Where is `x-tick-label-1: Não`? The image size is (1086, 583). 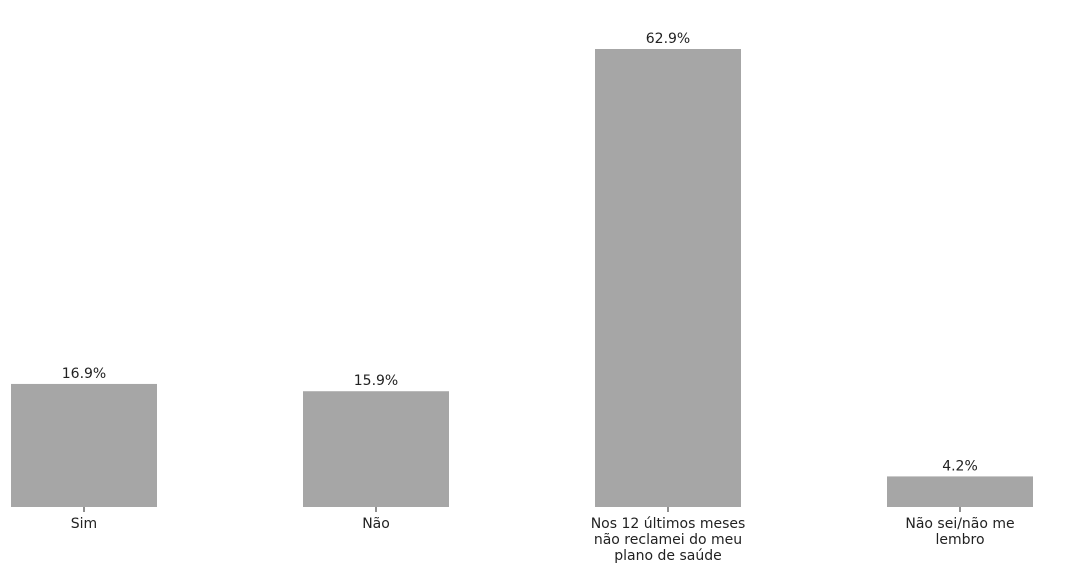
x-tick-label-1: Não is located at coordinates (376, 524).